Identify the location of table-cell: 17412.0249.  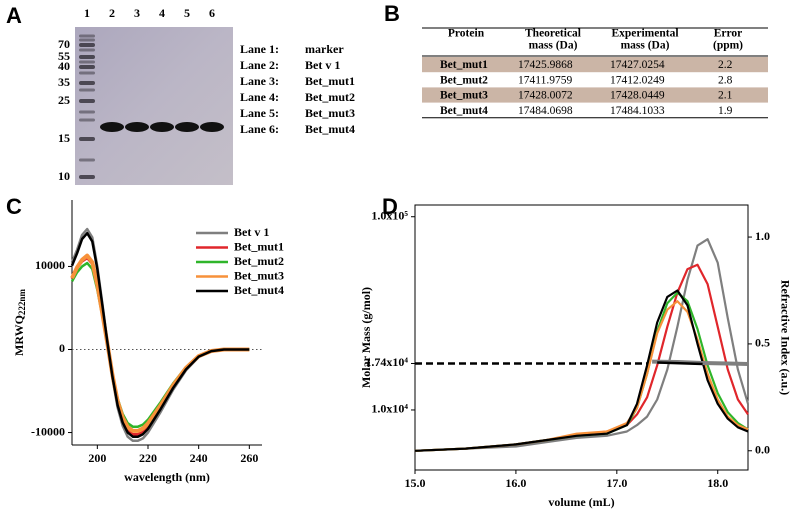
(637, 80).